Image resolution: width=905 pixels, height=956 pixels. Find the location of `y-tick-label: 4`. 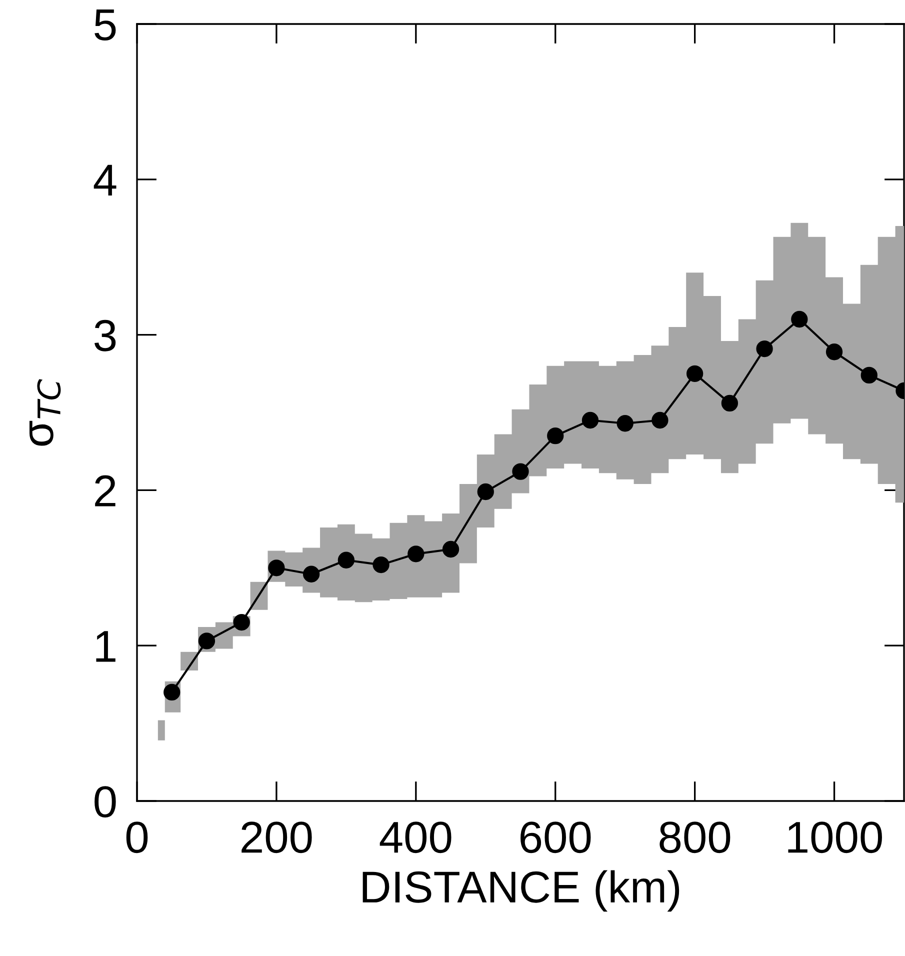

y-tick-label: 4 is located at coordinates (105, 180).